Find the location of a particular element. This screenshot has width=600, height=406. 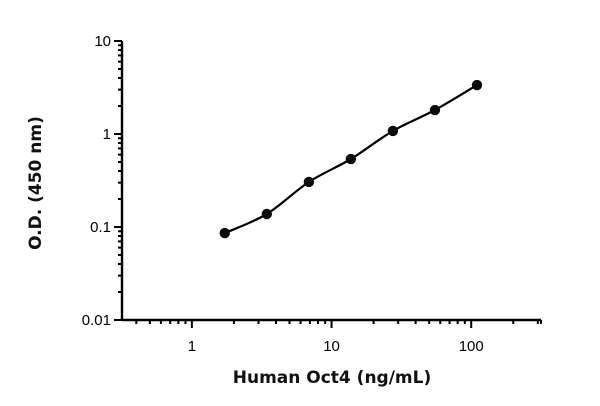

y-axis-title: O.D. (450 nm) is located at coordinates (36, 183).